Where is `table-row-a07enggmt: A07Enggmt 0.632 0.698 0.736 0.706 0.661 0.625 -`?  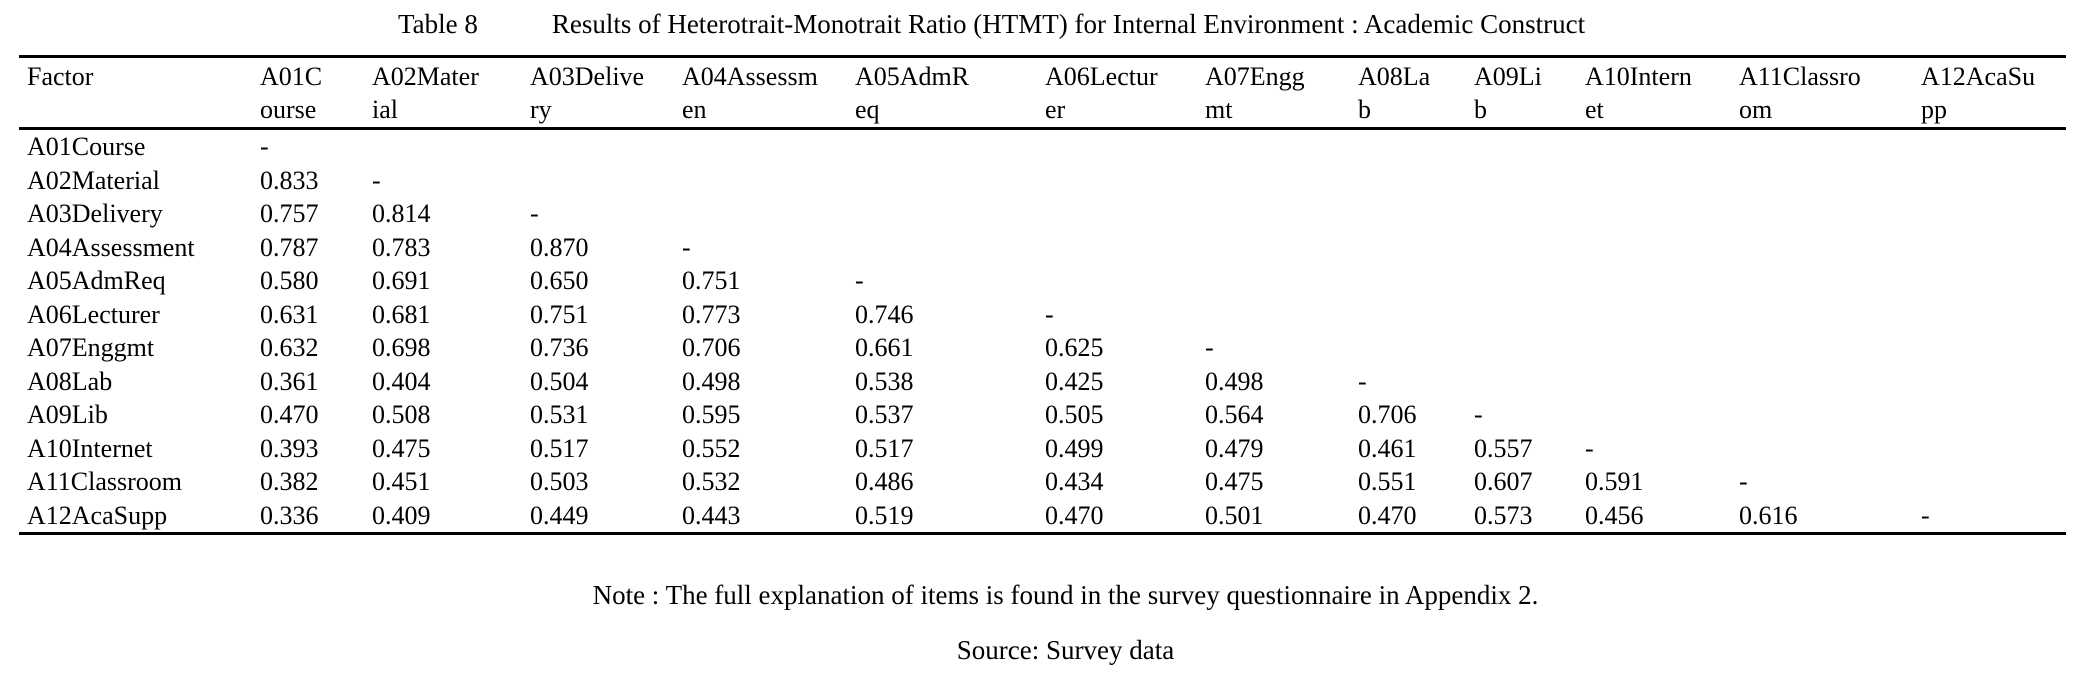 table-row-a07enggmt: A07Enggmt 0.632 0.698 0.736 0.706 0.661 0.625 - is located at coordinates (1042, 348).